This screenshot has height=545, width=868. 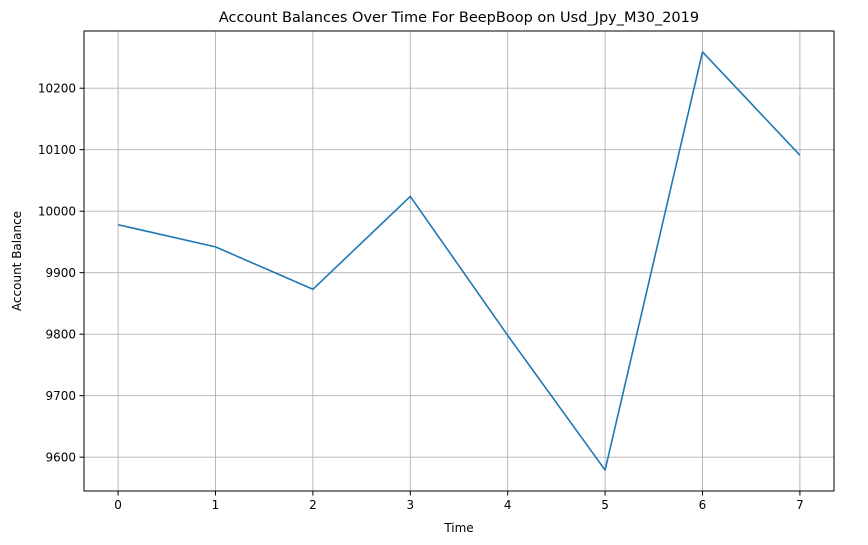 I want to click on y-tick-label: 9600, so click(x=60, y=457).